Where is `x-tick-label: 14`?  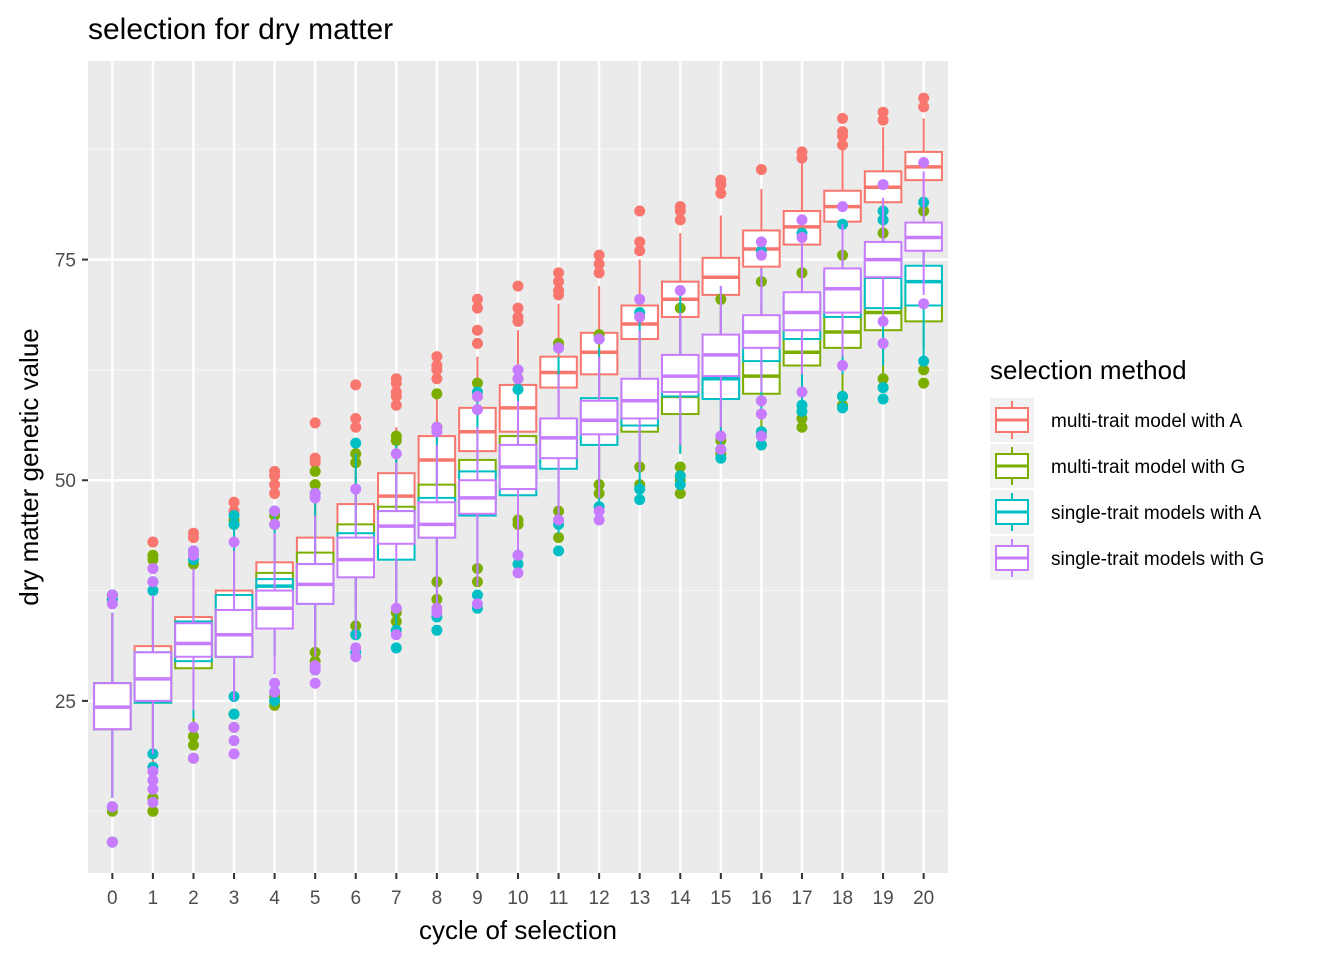 x-tick-label: 14 is located at coordinates (681, 898).